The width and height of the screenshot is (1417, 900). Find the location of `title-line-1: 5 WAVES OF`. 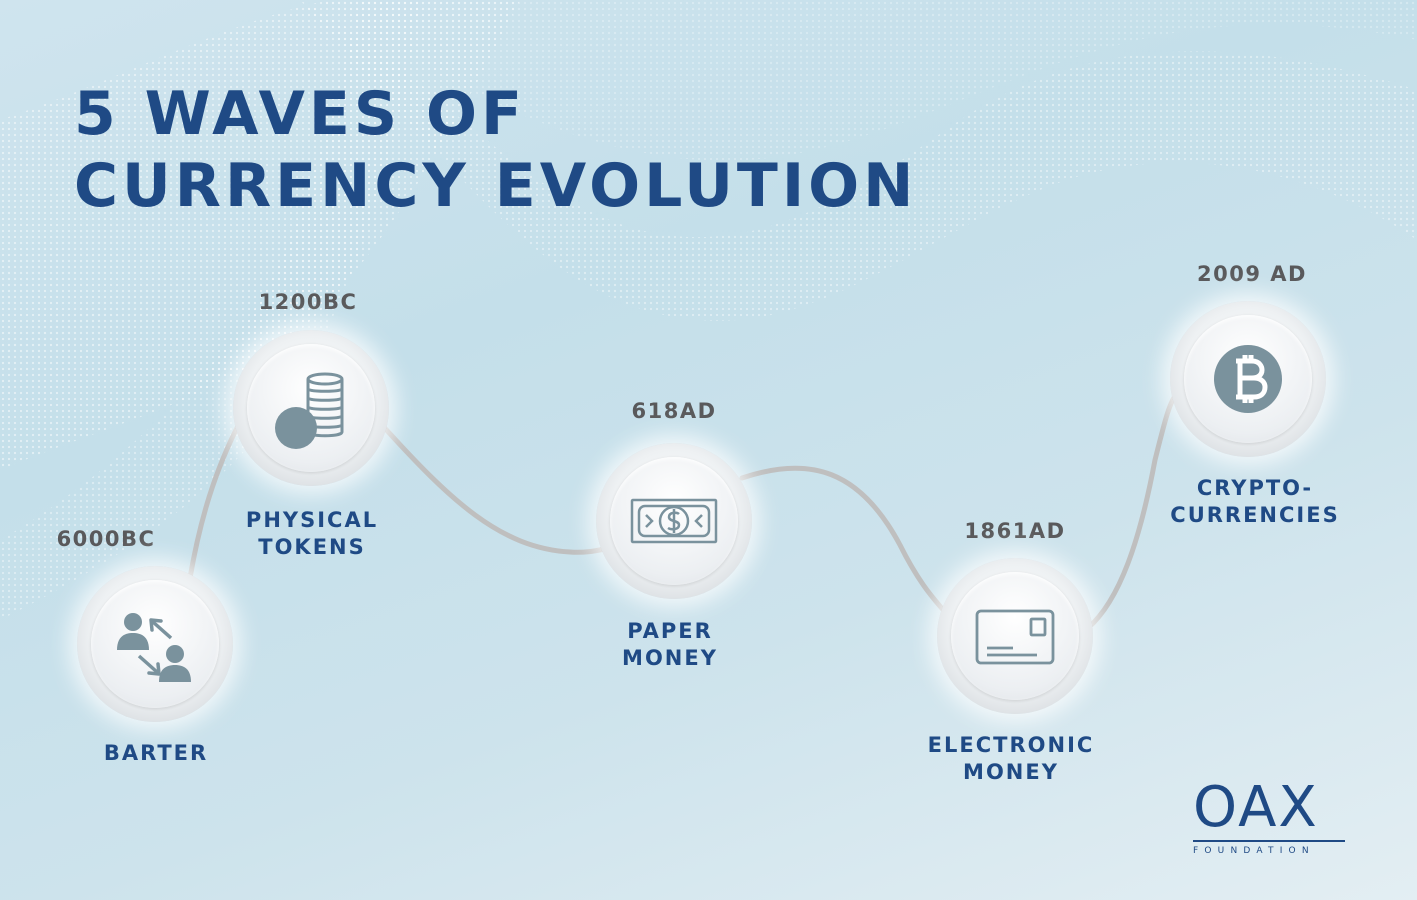

title-line-1: 5 WAVES OF is located at coordinates (300, 114).